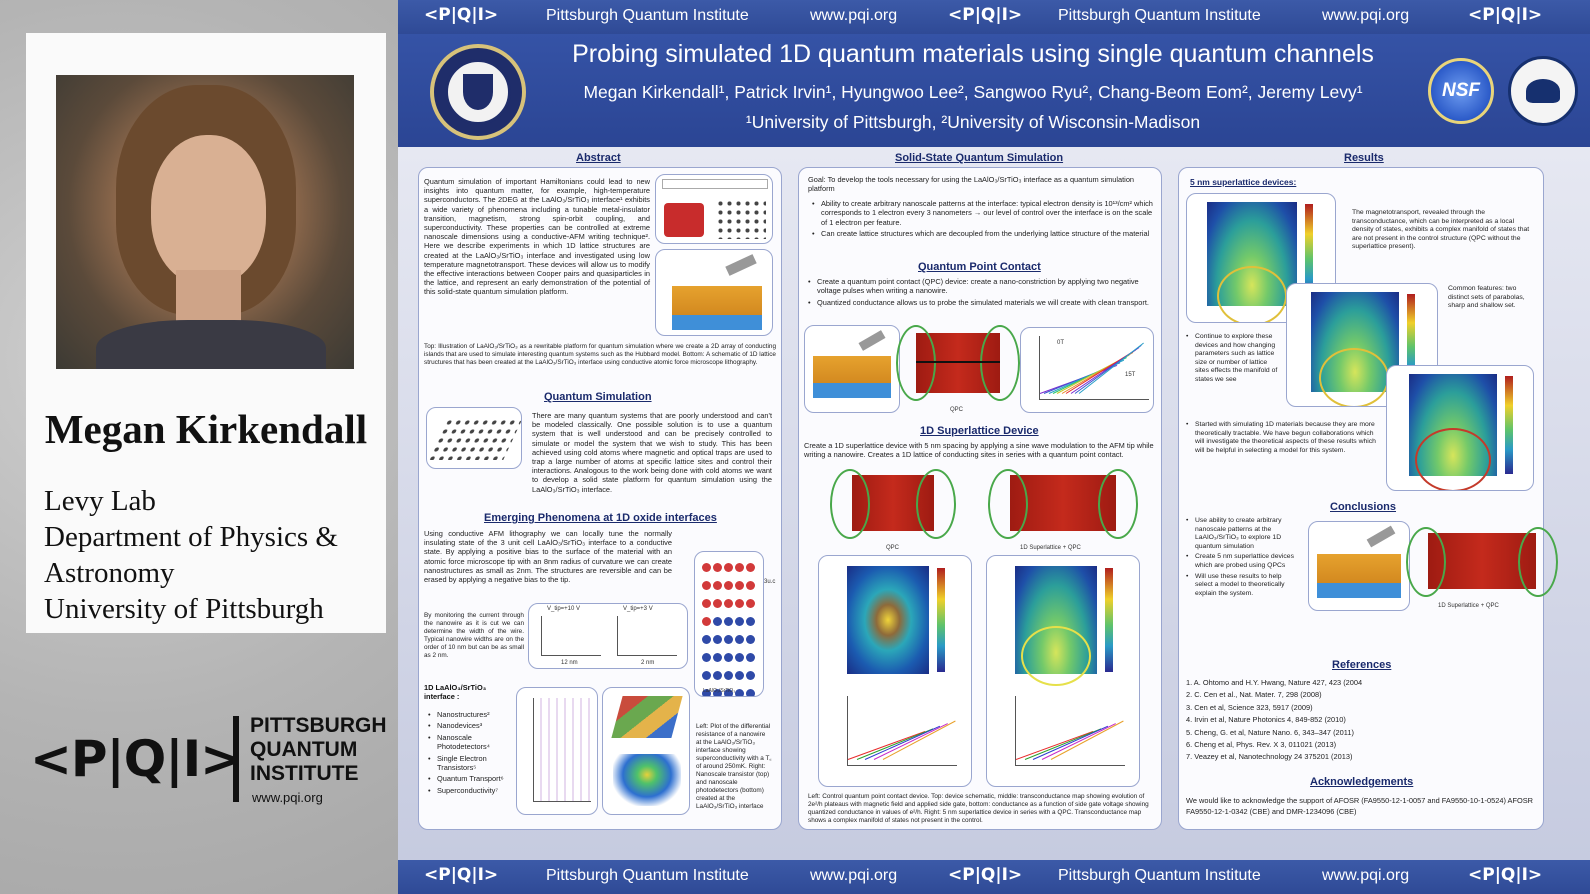  I want to click on nsf-logo-text: NSF, so click(1461, 90).